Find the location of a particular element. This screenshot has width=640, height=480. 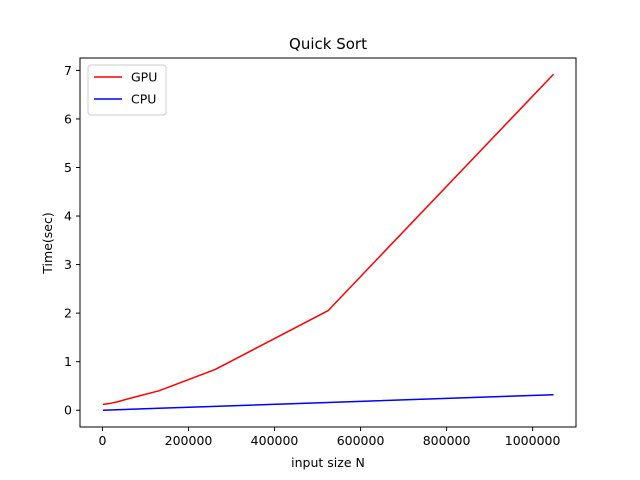

y-tick-label: 7 is located at coordinates (68, 70).